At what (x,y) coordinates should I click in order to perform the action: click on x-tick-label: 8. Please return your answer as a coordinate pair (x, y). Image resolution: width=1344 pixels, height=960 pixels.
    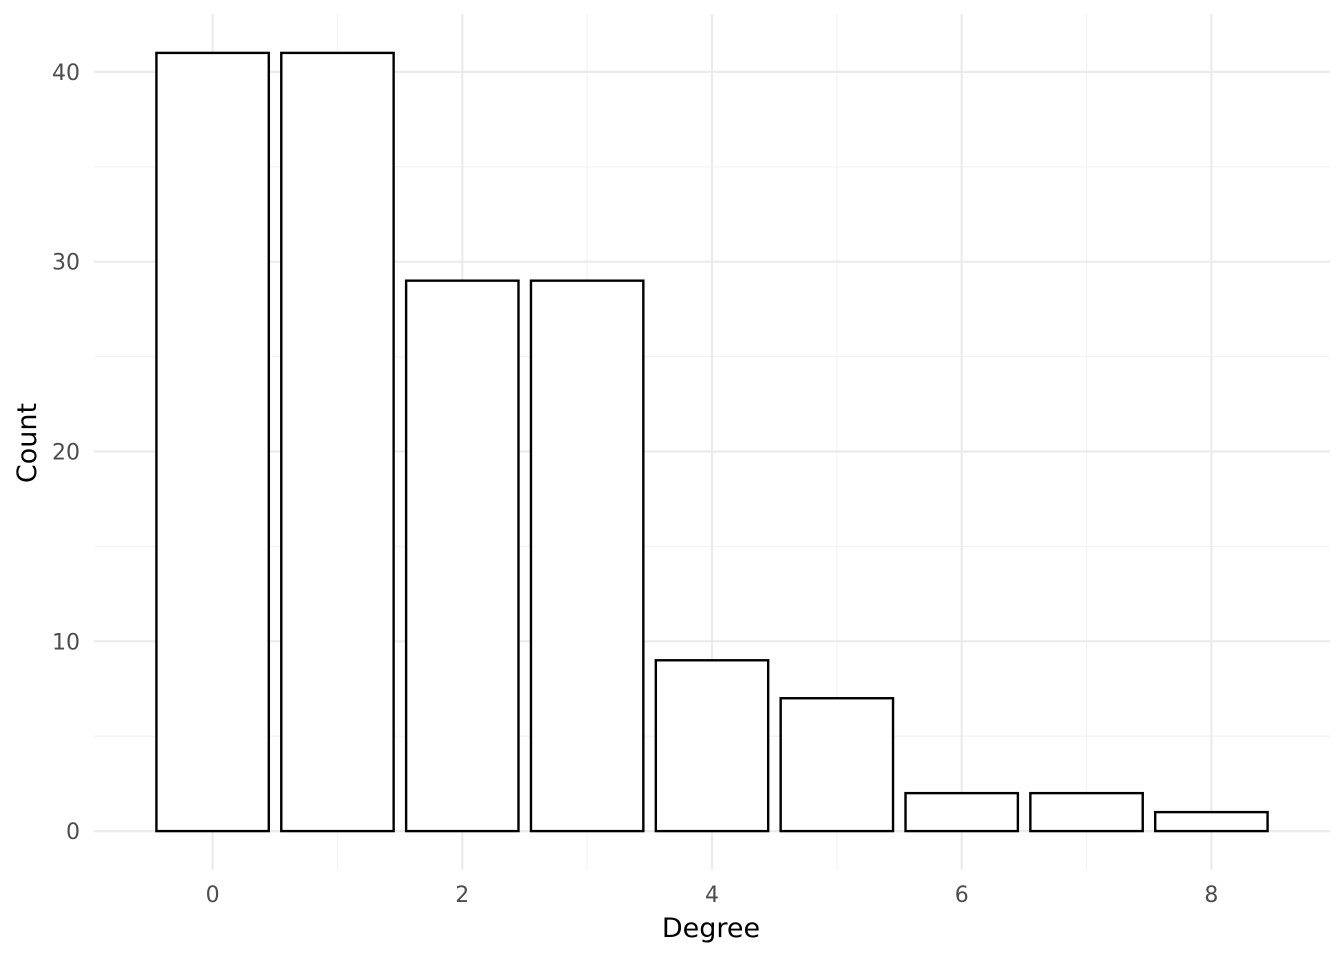
    Looking at the image, I should click on (1211, 895).